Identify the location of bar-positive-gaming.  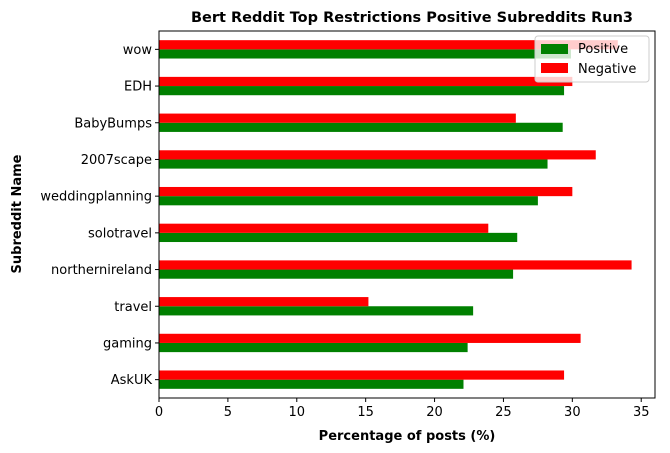
(313, 347).